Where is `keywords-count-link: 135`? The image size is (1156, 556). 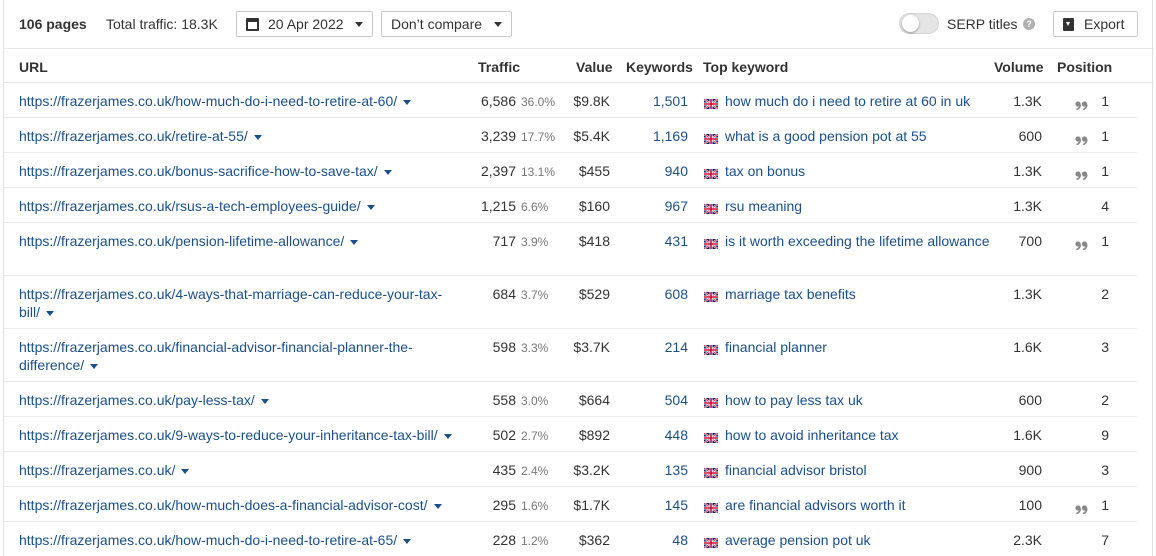
keywords-count-link: 135 is located at coordinates (676, 470).